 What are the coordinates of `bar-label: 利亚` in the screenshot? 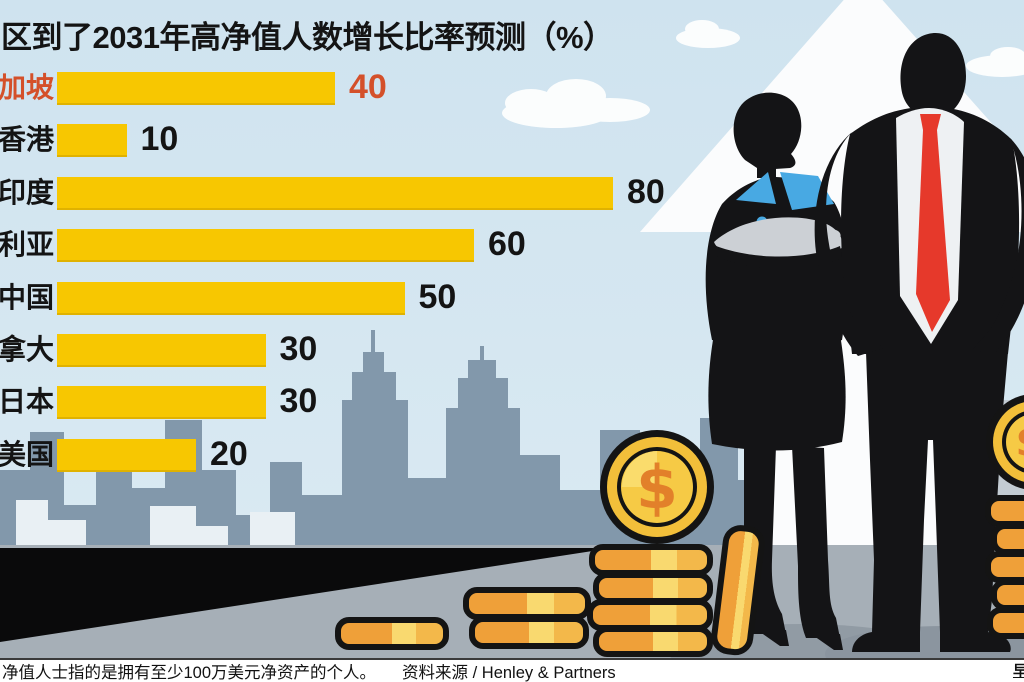 It's located at (27, 245).